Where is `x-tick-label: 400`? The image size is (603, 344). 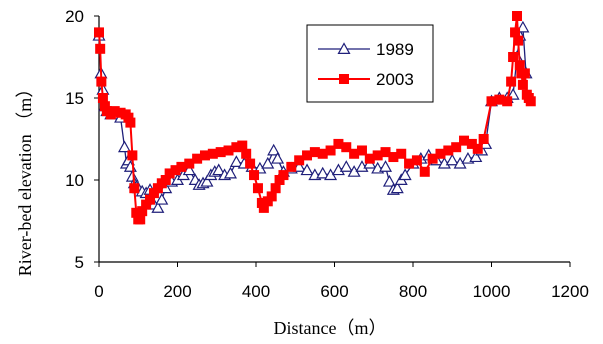
x-tick-label: 400 is located at coordinates (256, 291).